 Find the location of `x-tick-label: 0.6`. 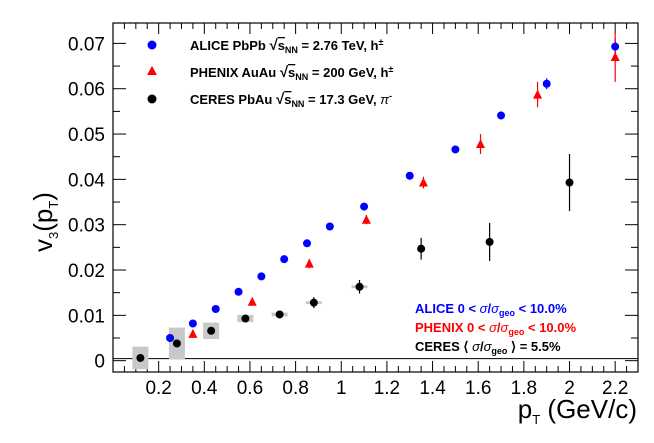

x-tick-label: 0.6 is located at coordinates (250, 388).